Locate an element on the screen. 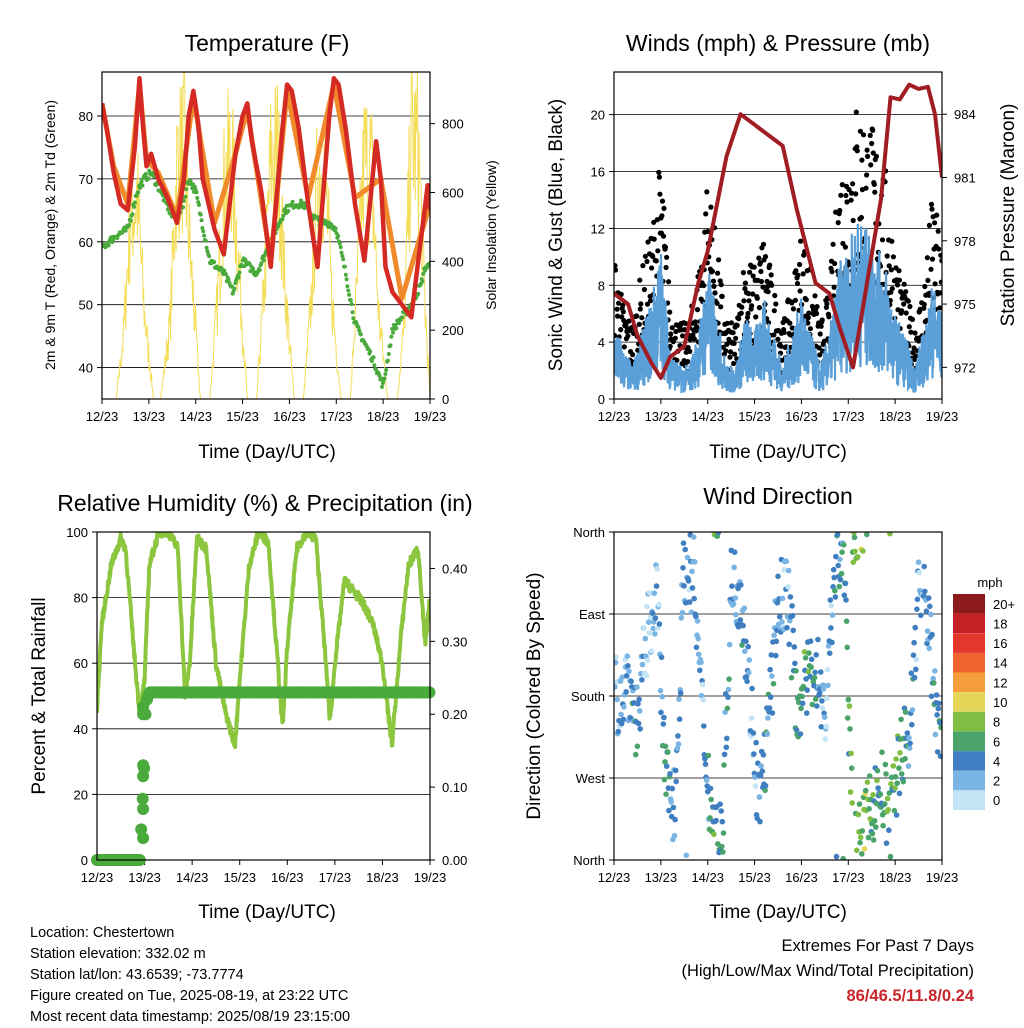 The width and height of the screenshot is (1024, 1028). temp-frame is located at coordinates (266, 235).